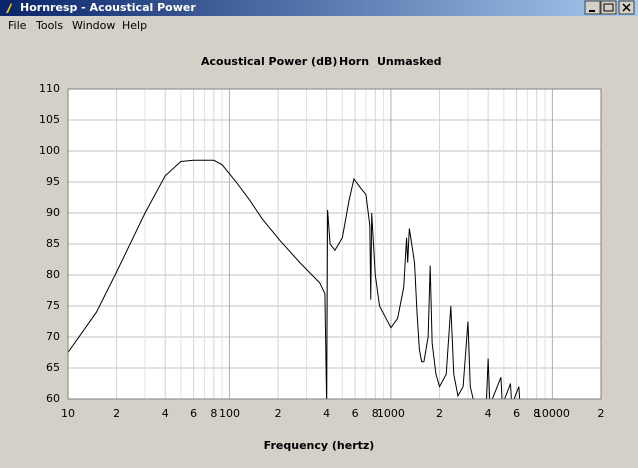 This screenshot has height=468, width=638. Describe the element at coordinates (17, 25) in the screenshot. I see `menu-item: File` at that location.